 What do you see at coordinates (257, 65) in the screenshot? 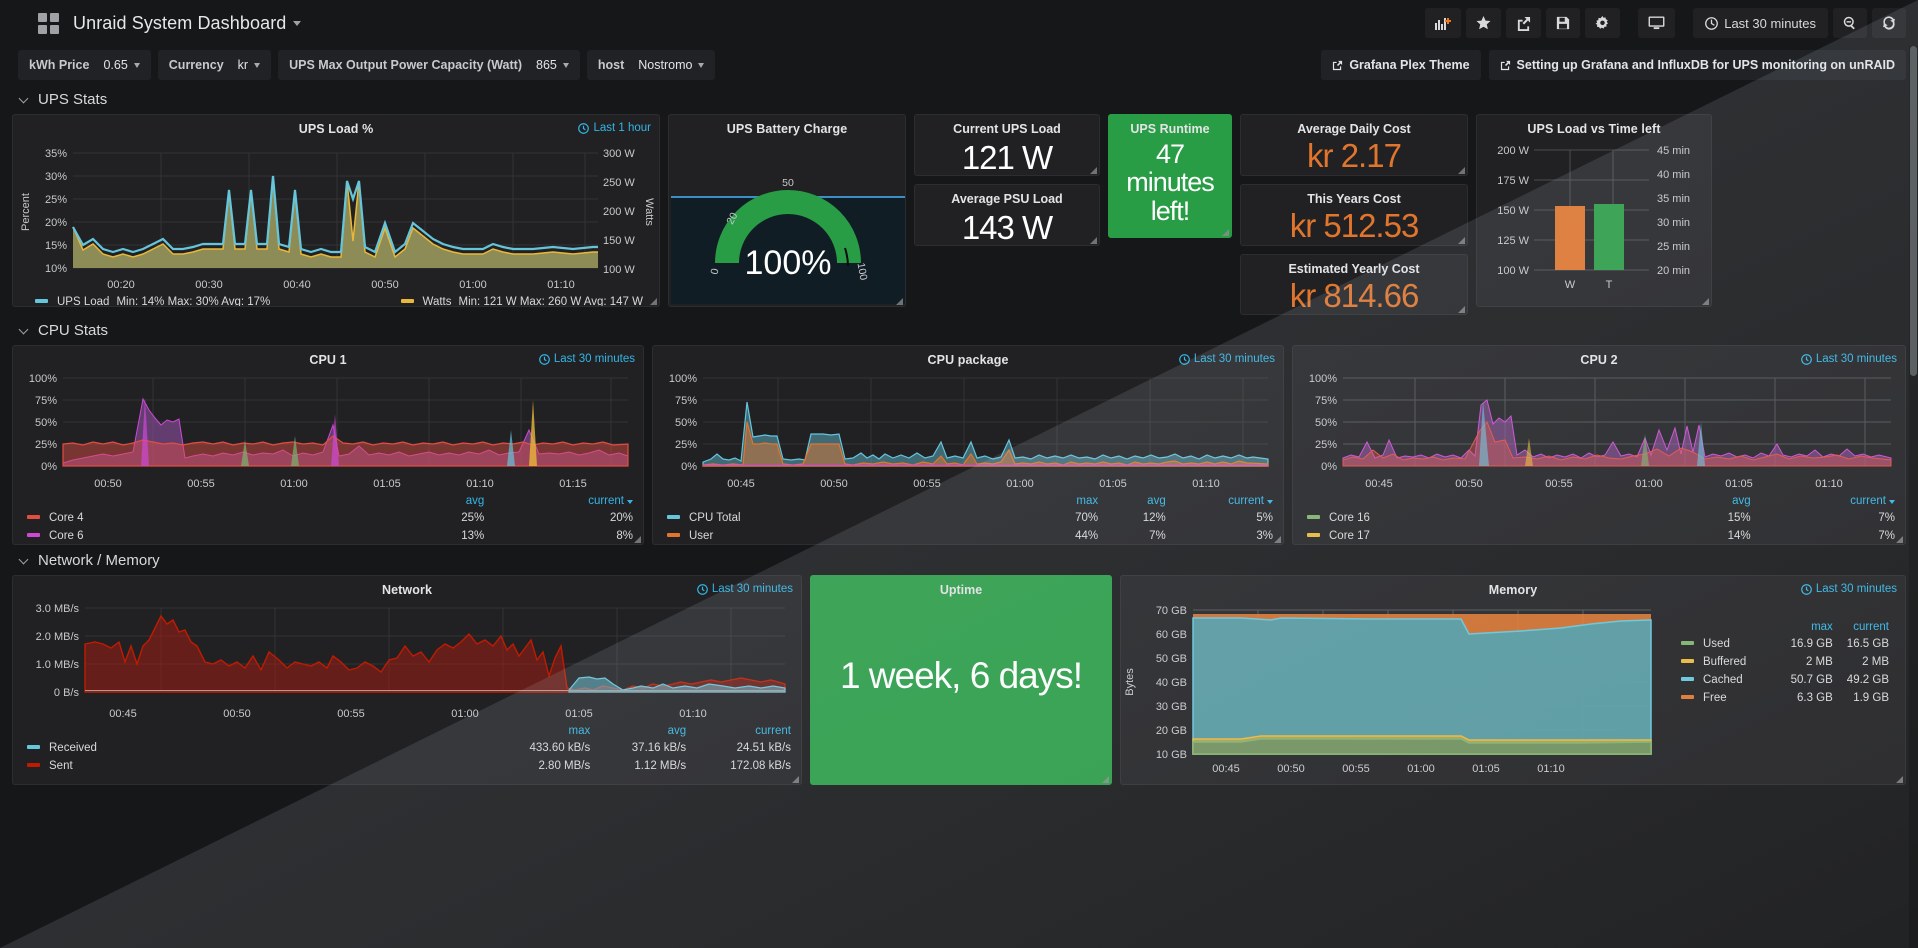
I see `chevron-down-icon` at bounding box center [257, 65].